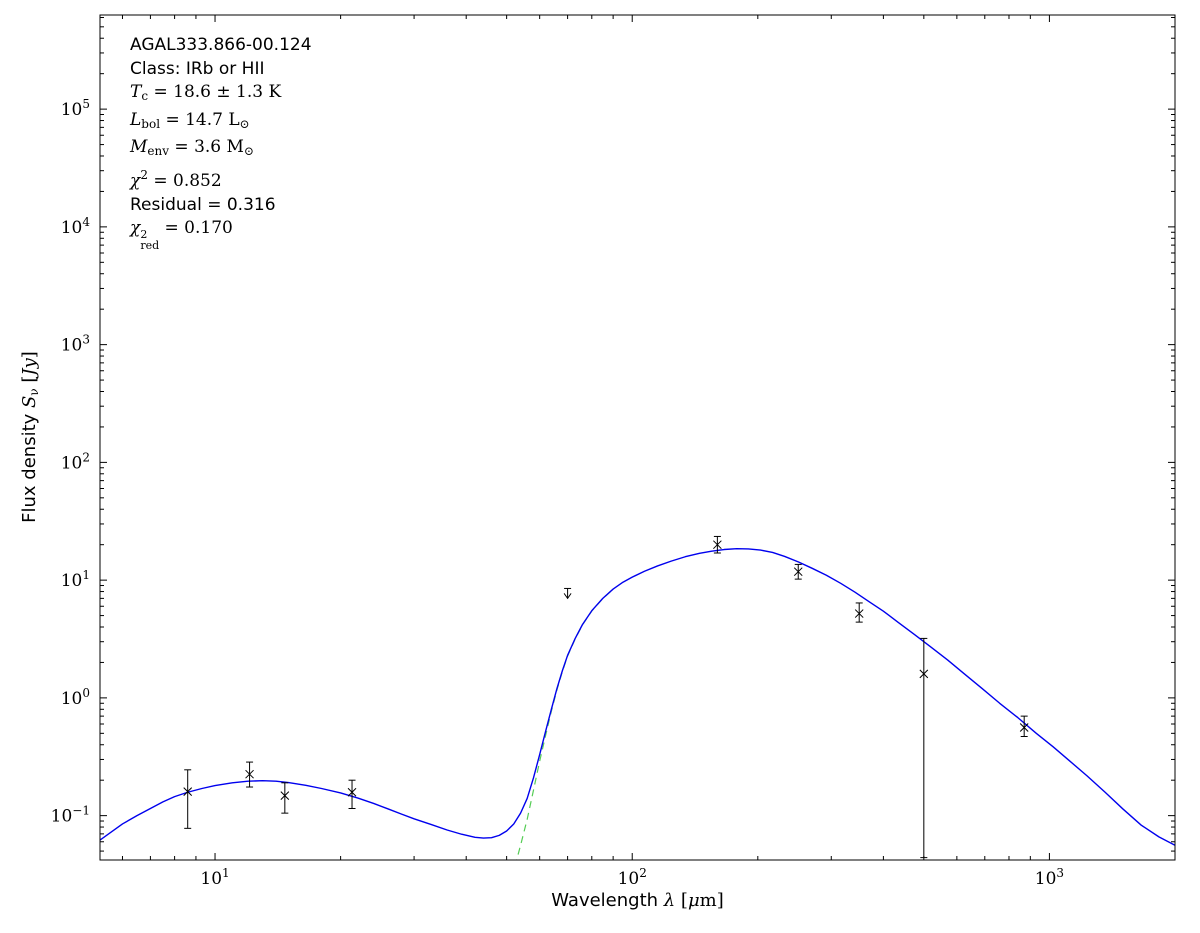  I want to click on text-segment: env, so click(158, 151).